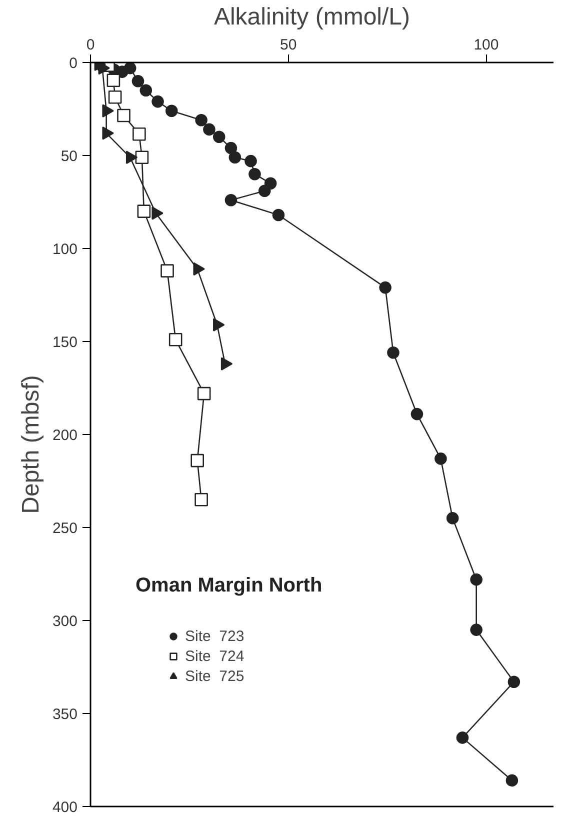  What do you see at coordinates (214, 656) in the screenshot?
I see `legend-label: Site 724` at bounding box center [214, 656].